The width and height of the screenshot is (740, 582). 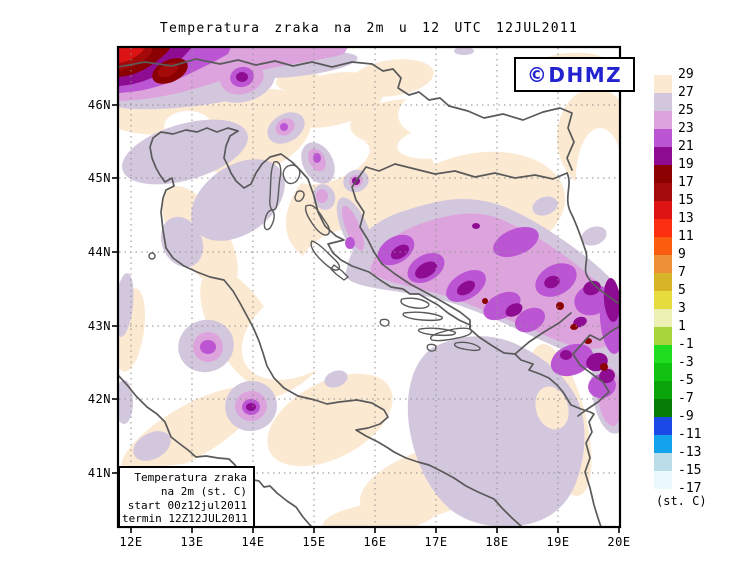 What do you see at coordinates (686, 74) in the screenshot?
I see `colorbar-label-29: 29` at bounding box center [686, 74].